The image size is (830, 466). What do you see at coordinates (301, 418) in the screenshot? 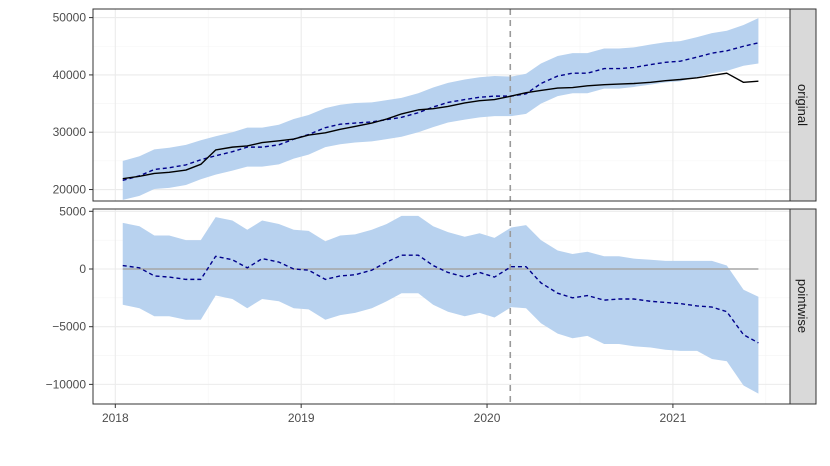
I see `x-tick-label: 2019` at bounding box center [301, 418].